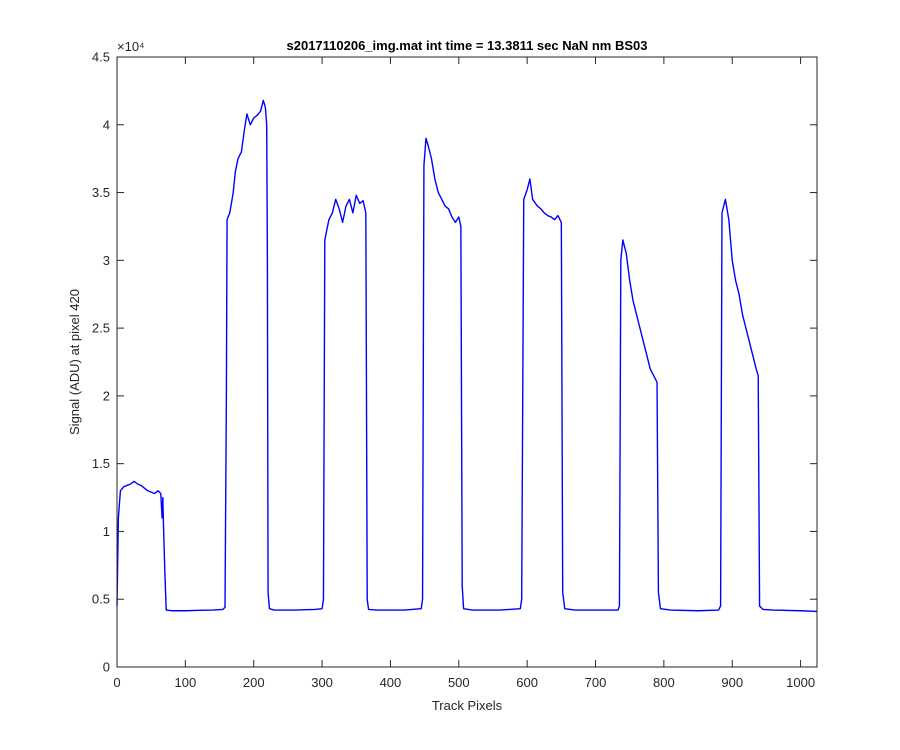  Describe the element at coordinates (800, 682) in the screenshot. I see `x-tick-label: 1000` at that location.